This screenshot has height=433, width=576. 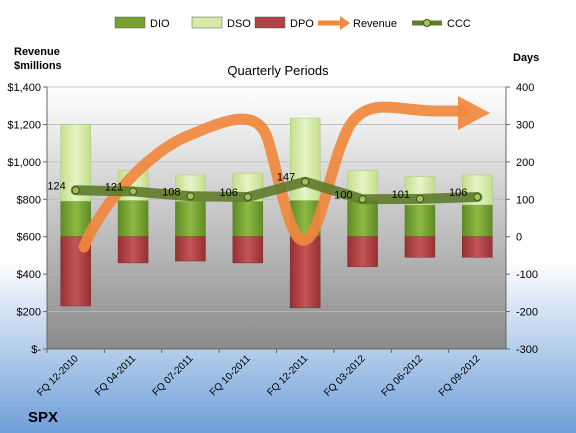 What do you see at coordinates (527, 350) in the screenshot?
I see `right-tick-label: -300` at bounding box center [527, 350].